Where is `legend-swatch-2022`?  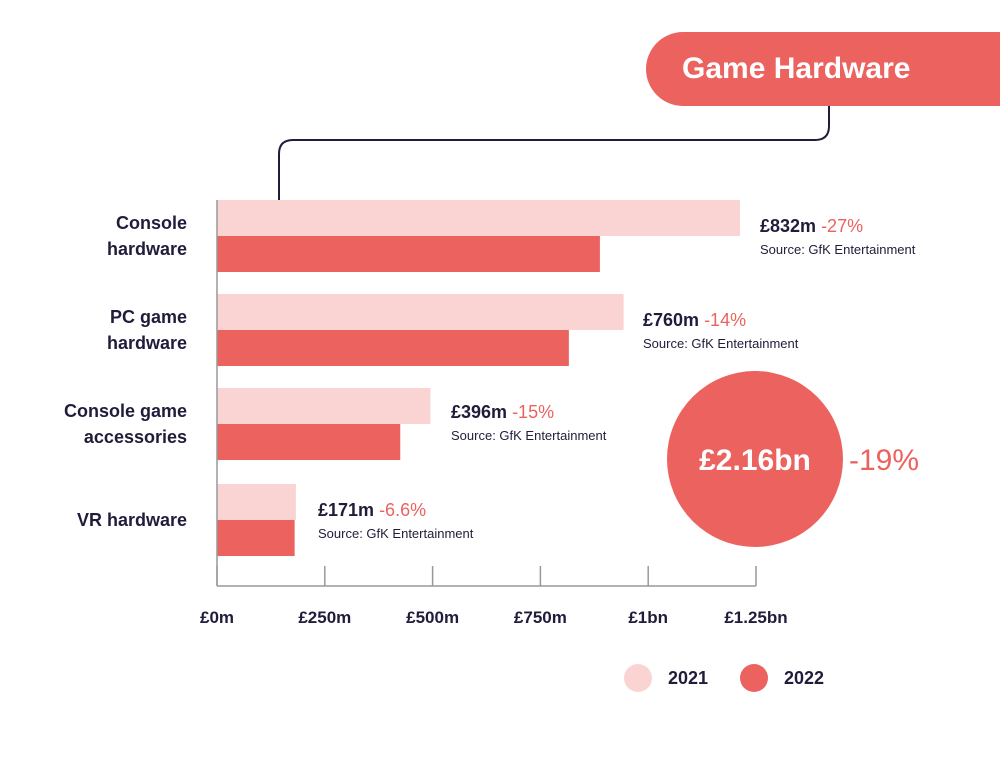
legend-swatch-2022 is located at coordinates (754, 678).